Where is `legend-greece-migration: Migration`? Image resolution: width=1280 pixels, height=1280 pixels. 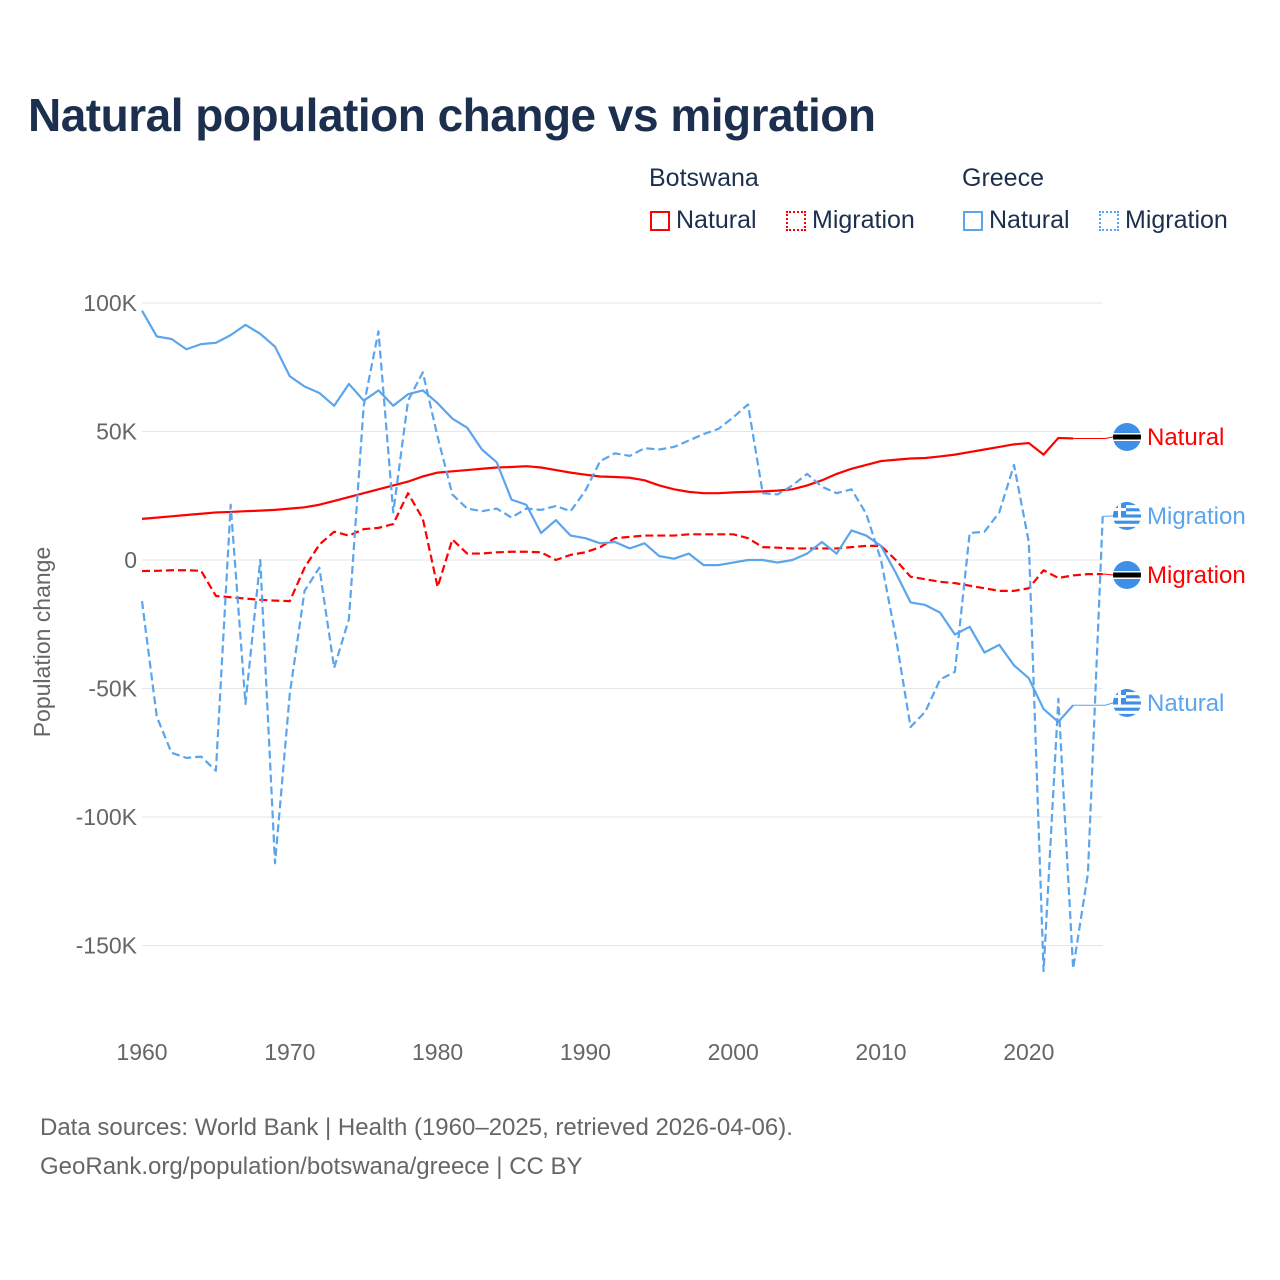
legend-greece-migration: Migration is located at coordinates (1163, 220).